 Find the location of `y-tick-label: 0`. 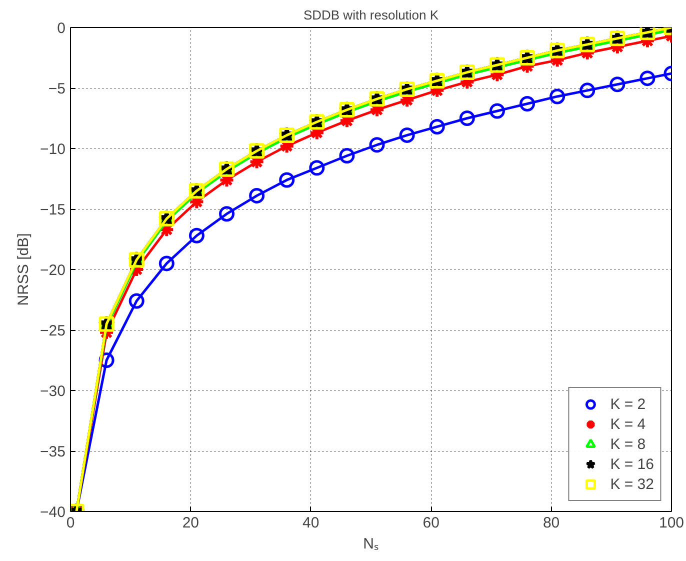

y-tick-label: 0 is located at coordinates (61, 28).